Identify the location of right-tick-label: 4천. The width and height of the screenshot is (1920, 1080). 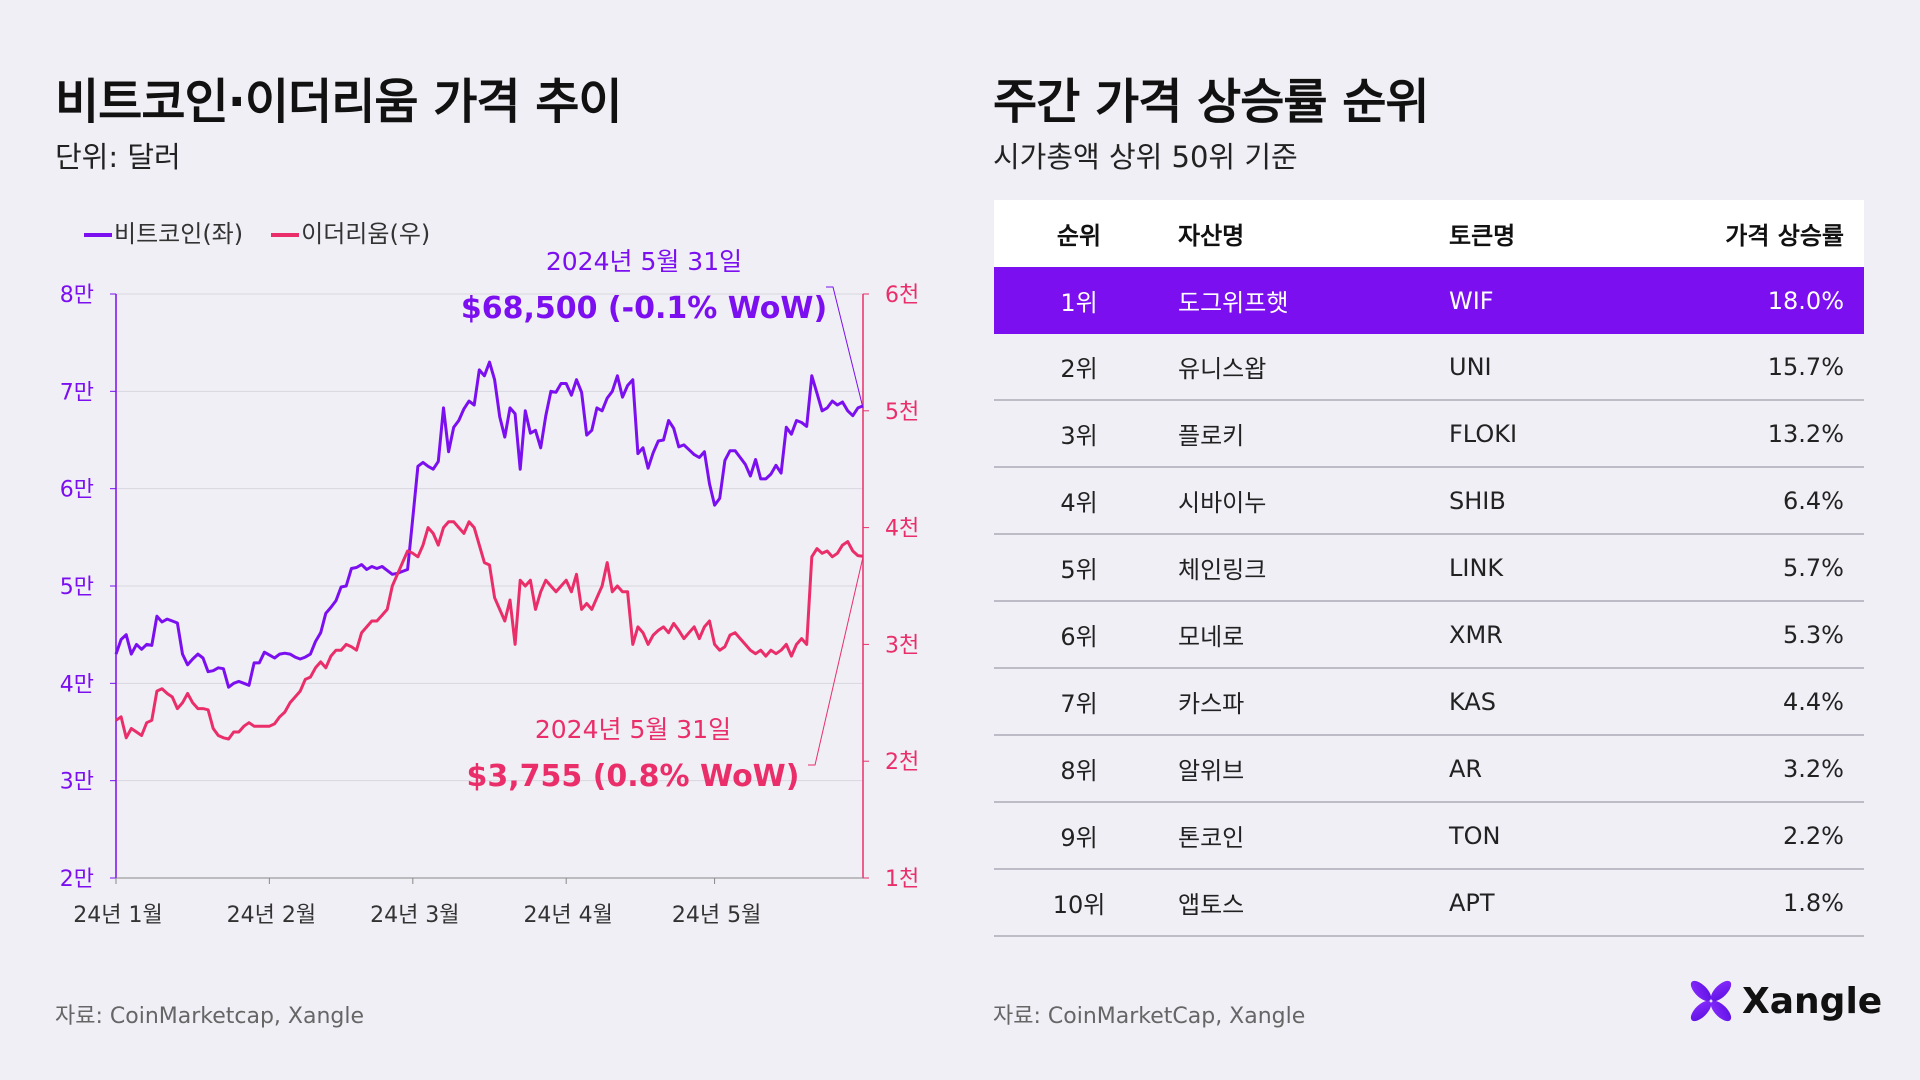
(902, 529).